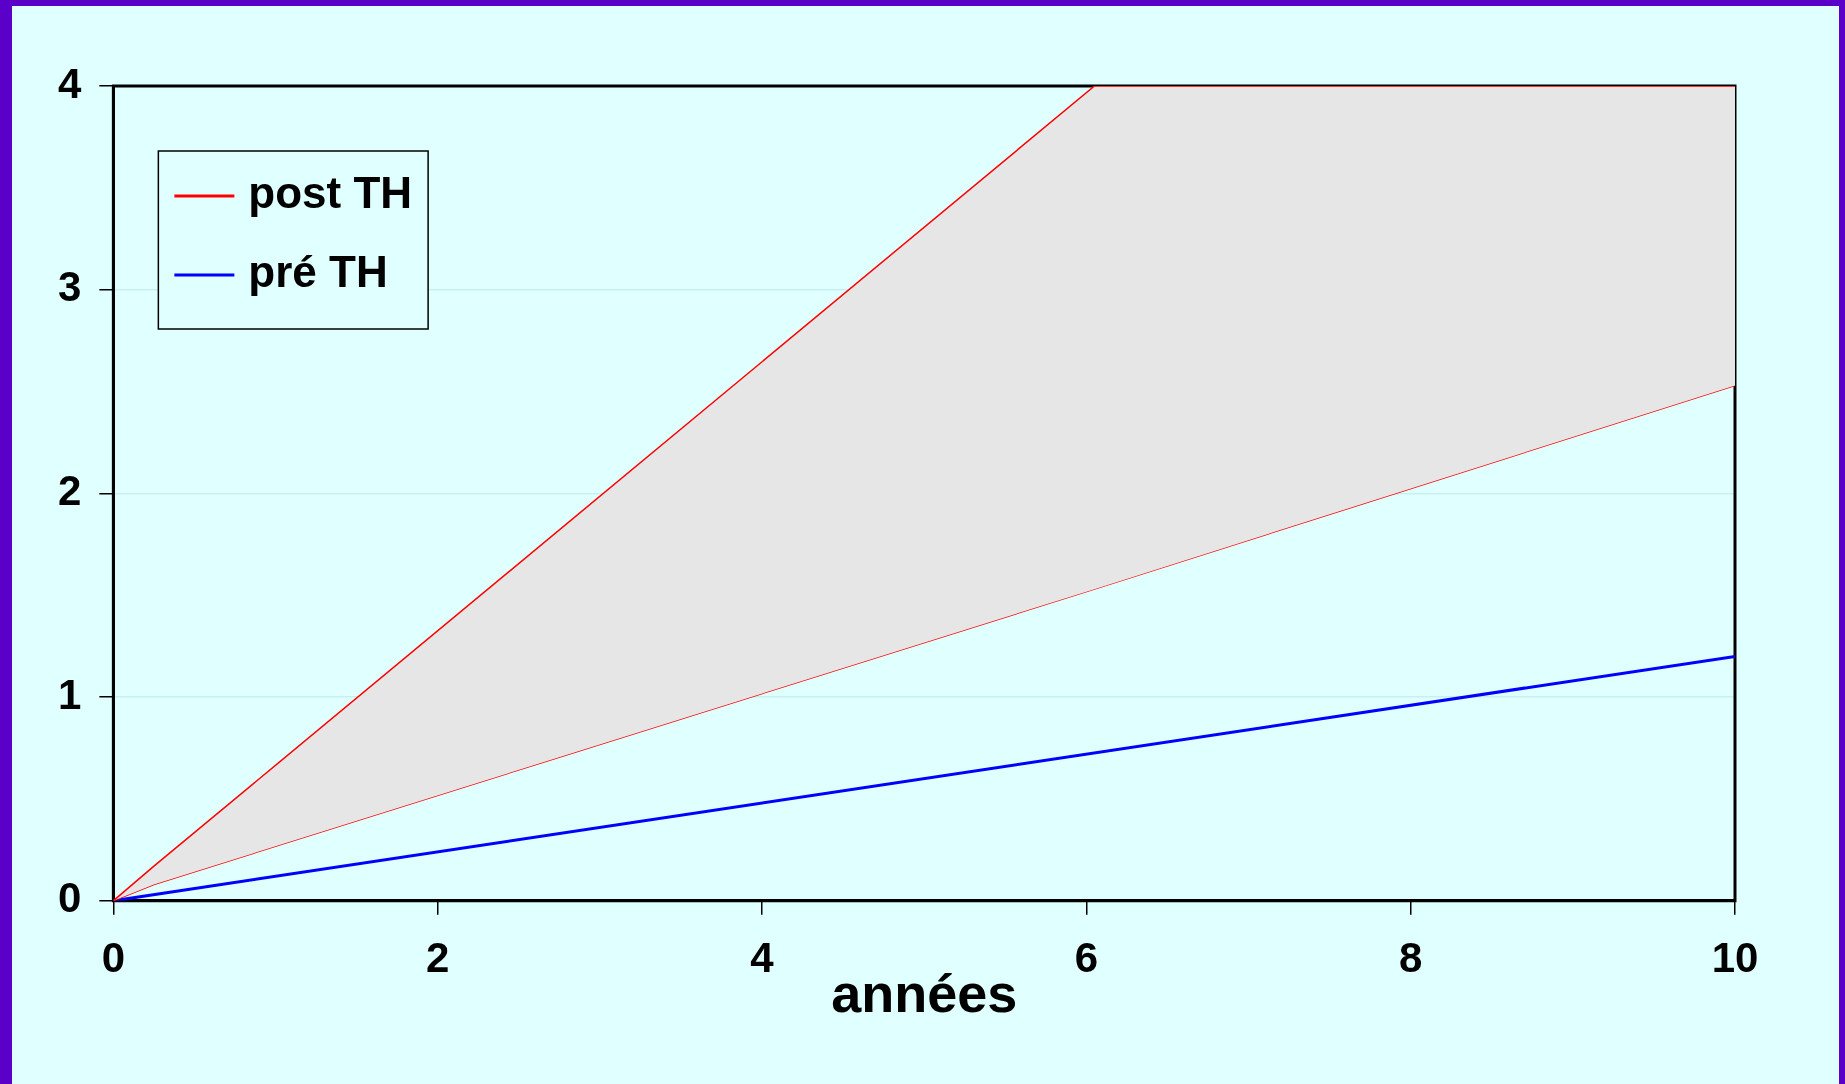 This screenshot has width=1845, height=1084. What do you see at coordinates (318, 272) in the screenshot?
I see `legend-label: pré TH` at bounding box center [318, 272].